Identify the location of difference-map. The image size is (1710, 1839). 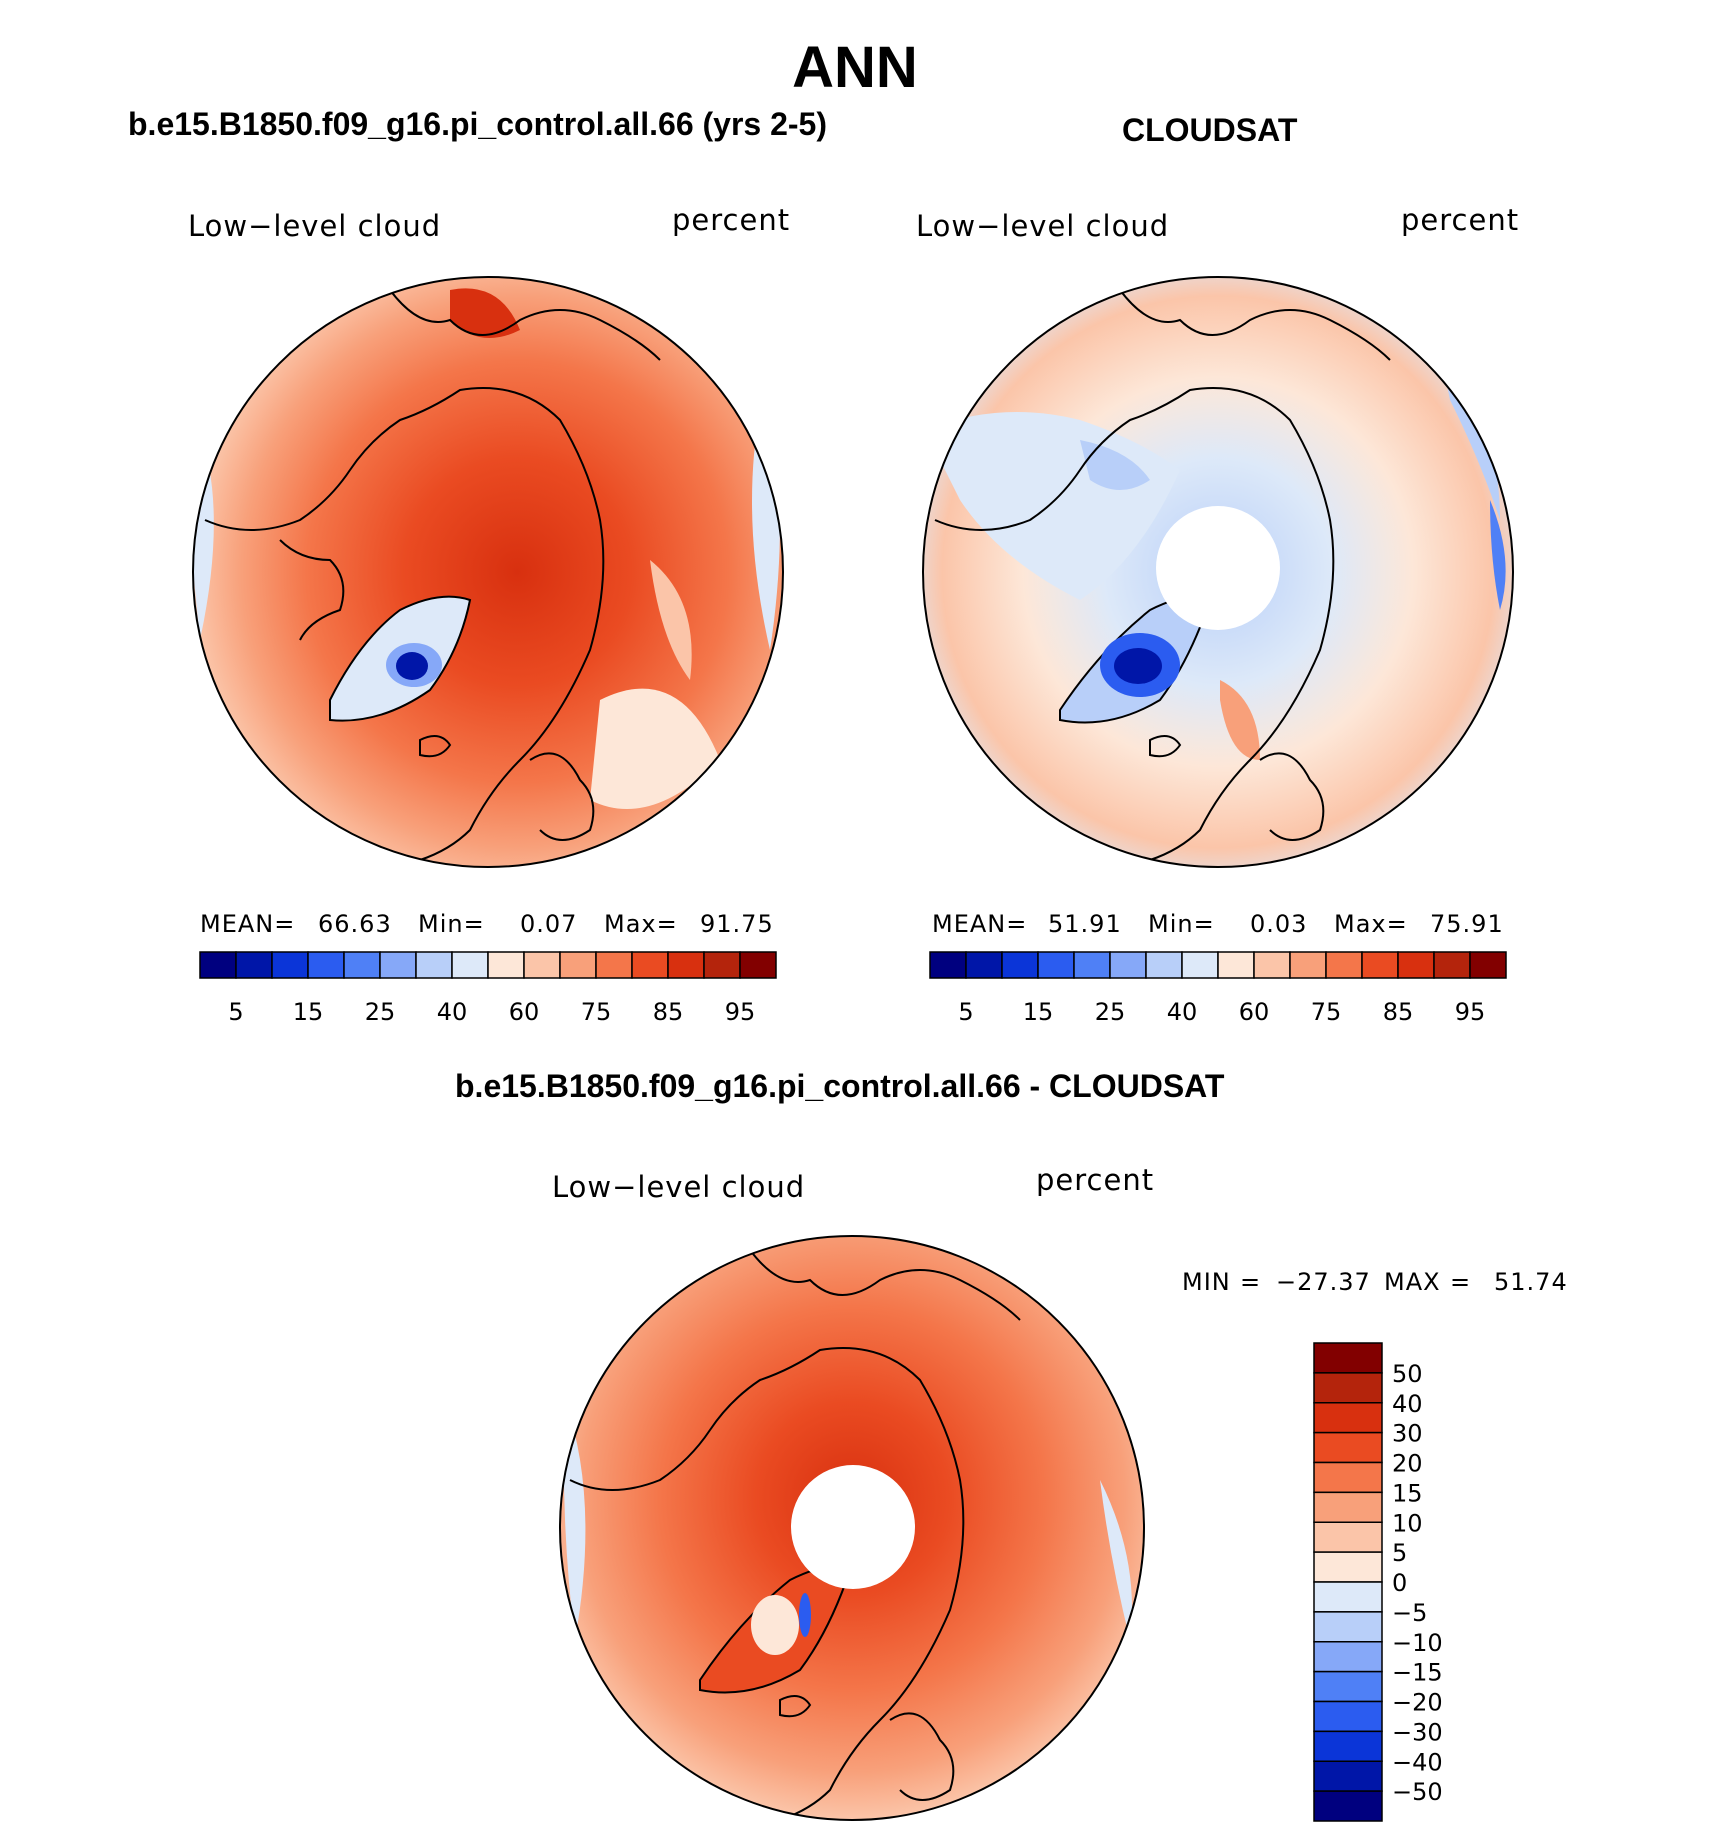
(852, 1528).